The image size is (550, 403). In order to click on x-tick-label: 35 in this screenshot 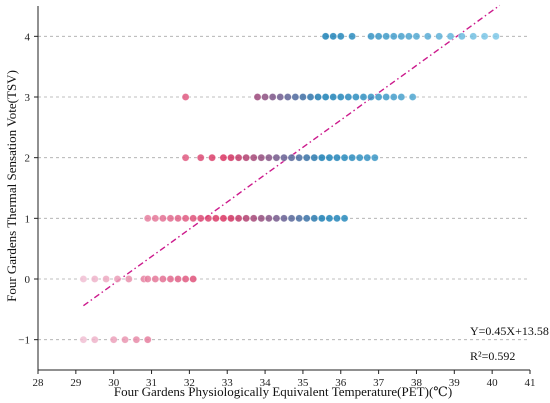, I will do `click(303, 383)`.